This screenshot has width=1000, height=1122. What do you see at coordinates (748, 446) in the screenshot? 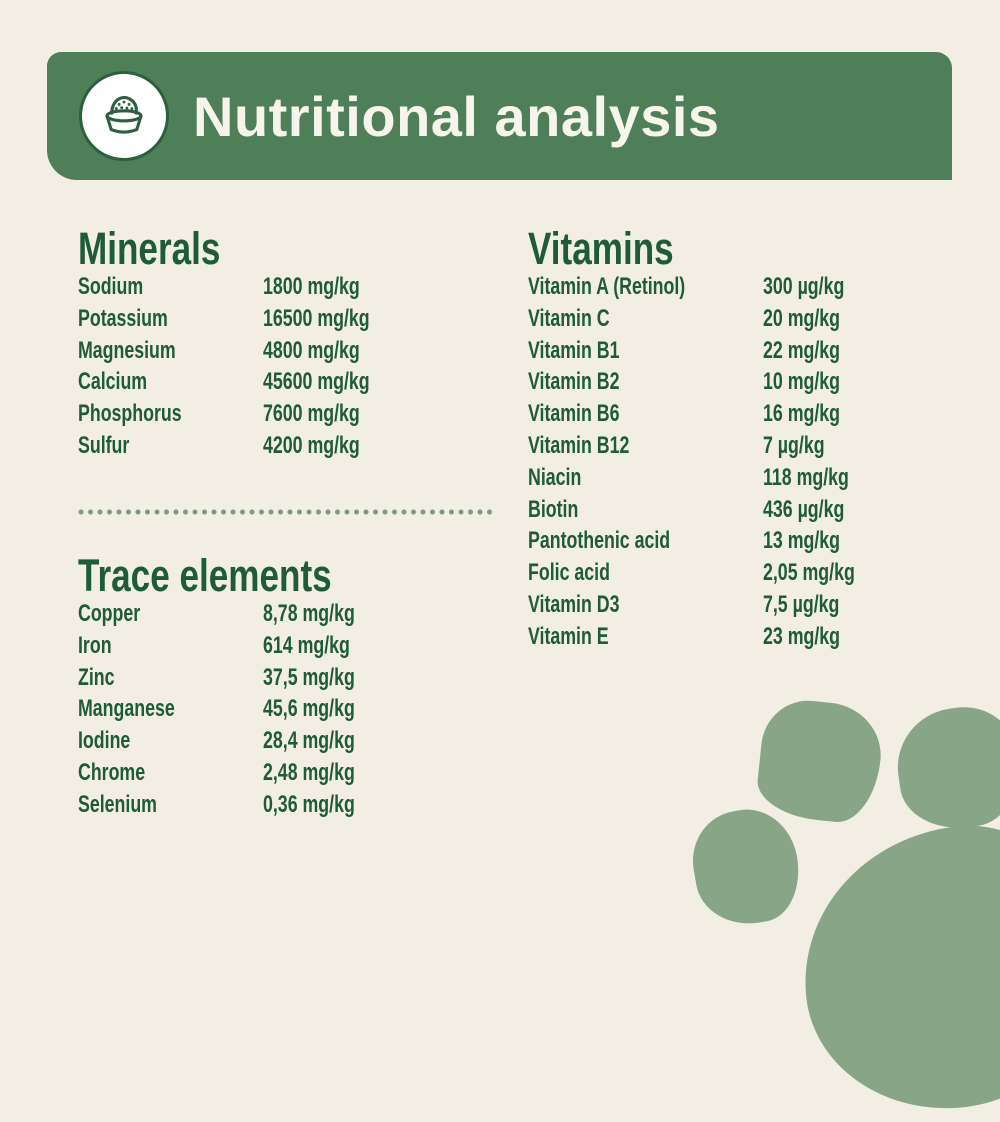
I see `table-row: Vitamin B12 7 µg/kg` at bounding box center [748, 446].